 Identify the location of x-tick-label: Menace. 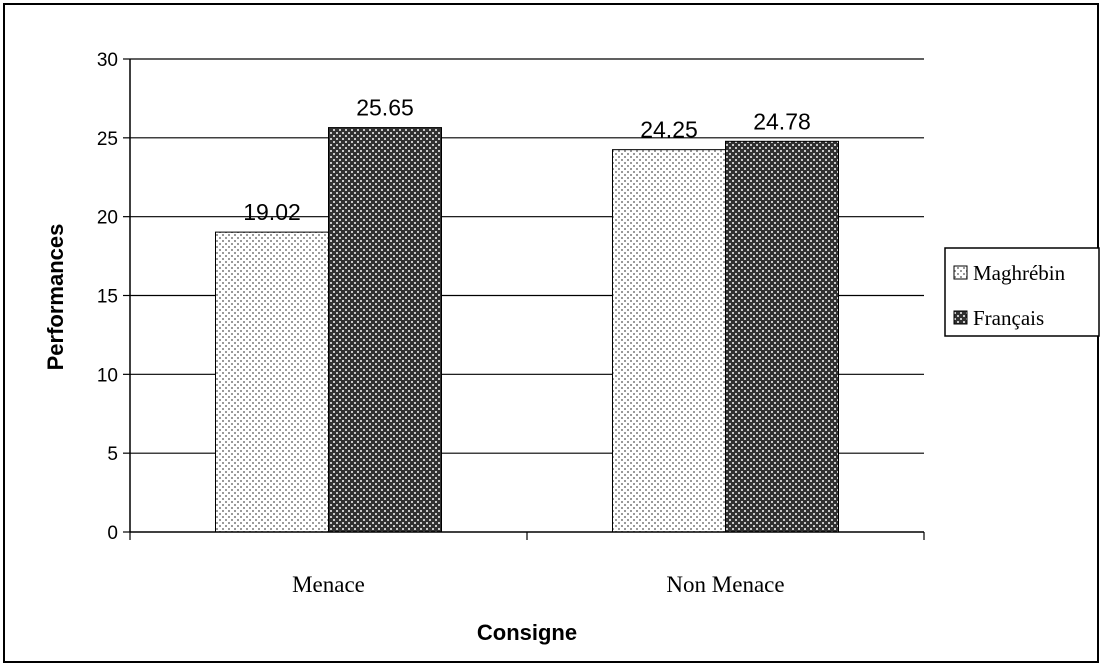
(328, 584).